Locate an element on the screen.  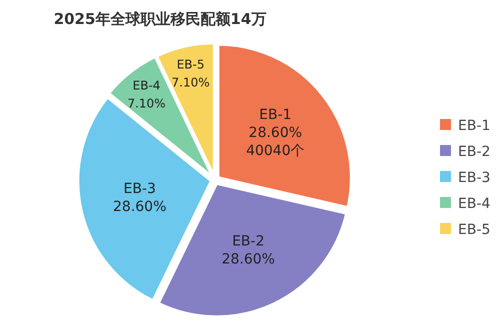
legend-label: EB-3 is located at coordinates (474, 178).